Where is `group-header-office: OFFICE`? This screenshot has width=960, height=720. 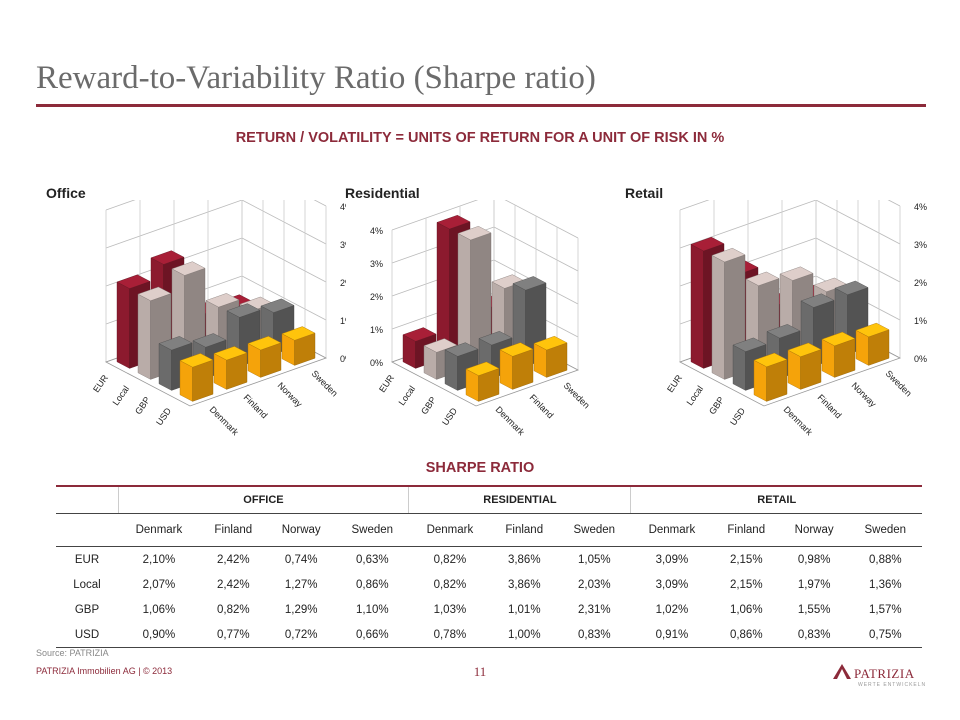 group-header-office: OFFICE is located at coordinates (263, 499).